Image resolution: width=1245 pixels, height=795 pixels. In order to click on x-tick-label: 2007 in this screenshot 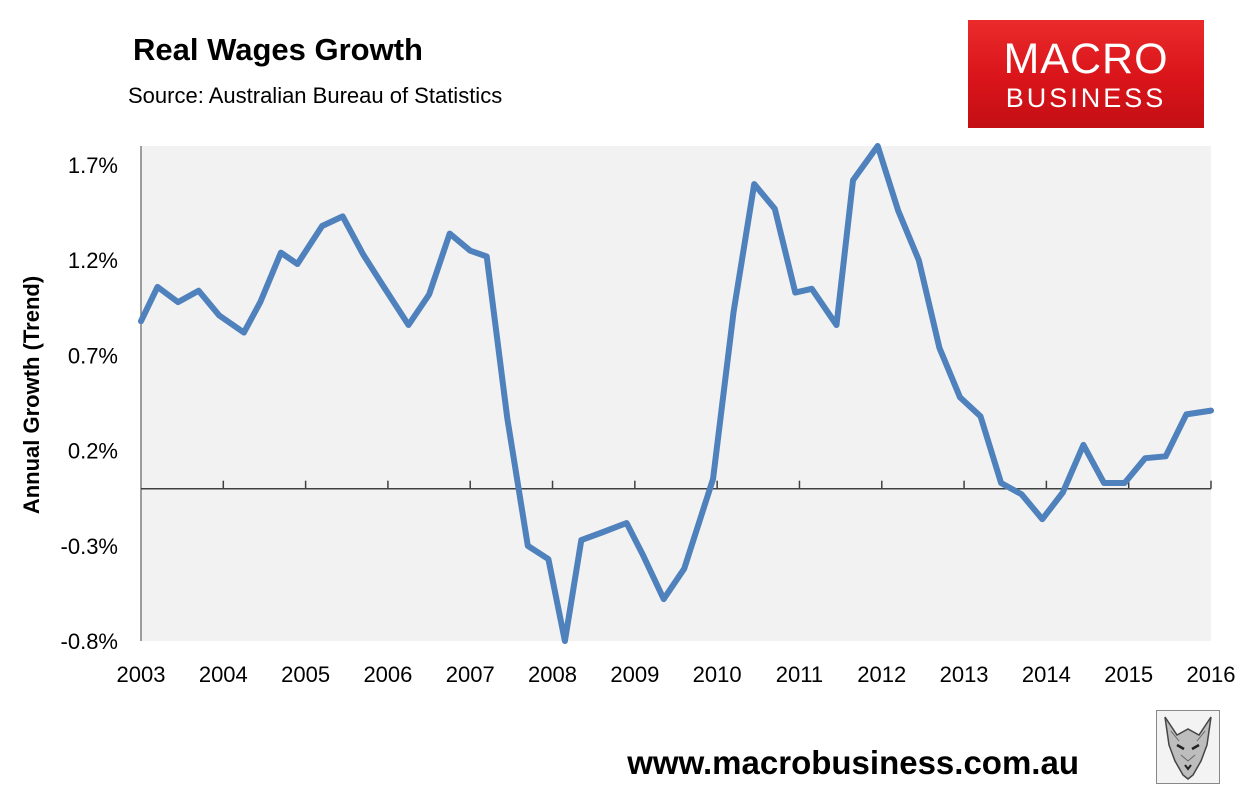, I will do `click(470, 674)`.